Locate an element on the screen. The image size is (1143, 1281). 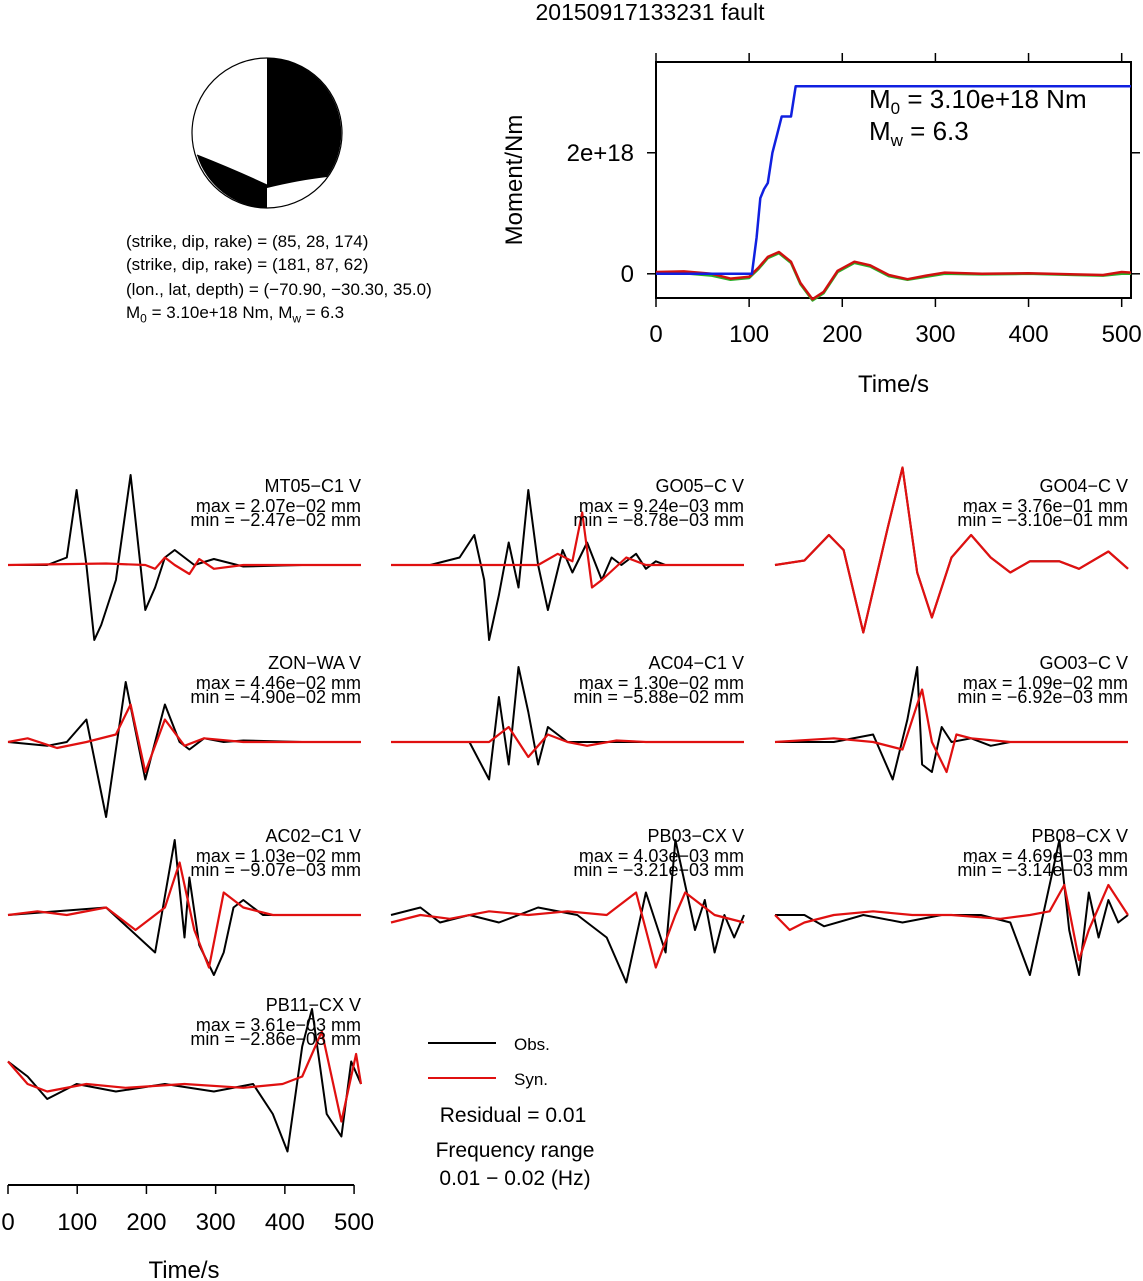
focal-mechanism-beachball is located at coordinates (267, 133).